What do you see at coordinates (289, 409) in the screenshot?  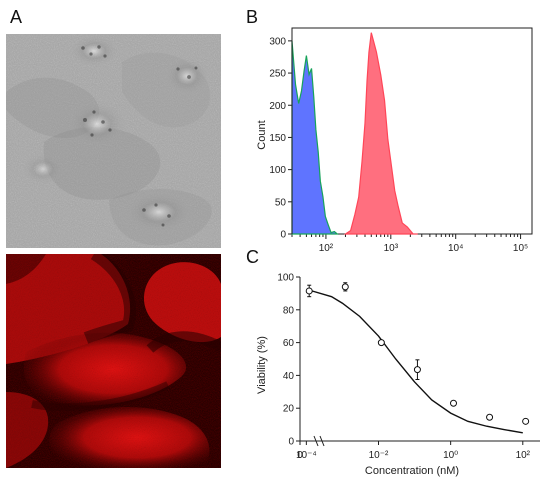 I see `viability-y-tick-label: 20` at bounding box center [289, 409].